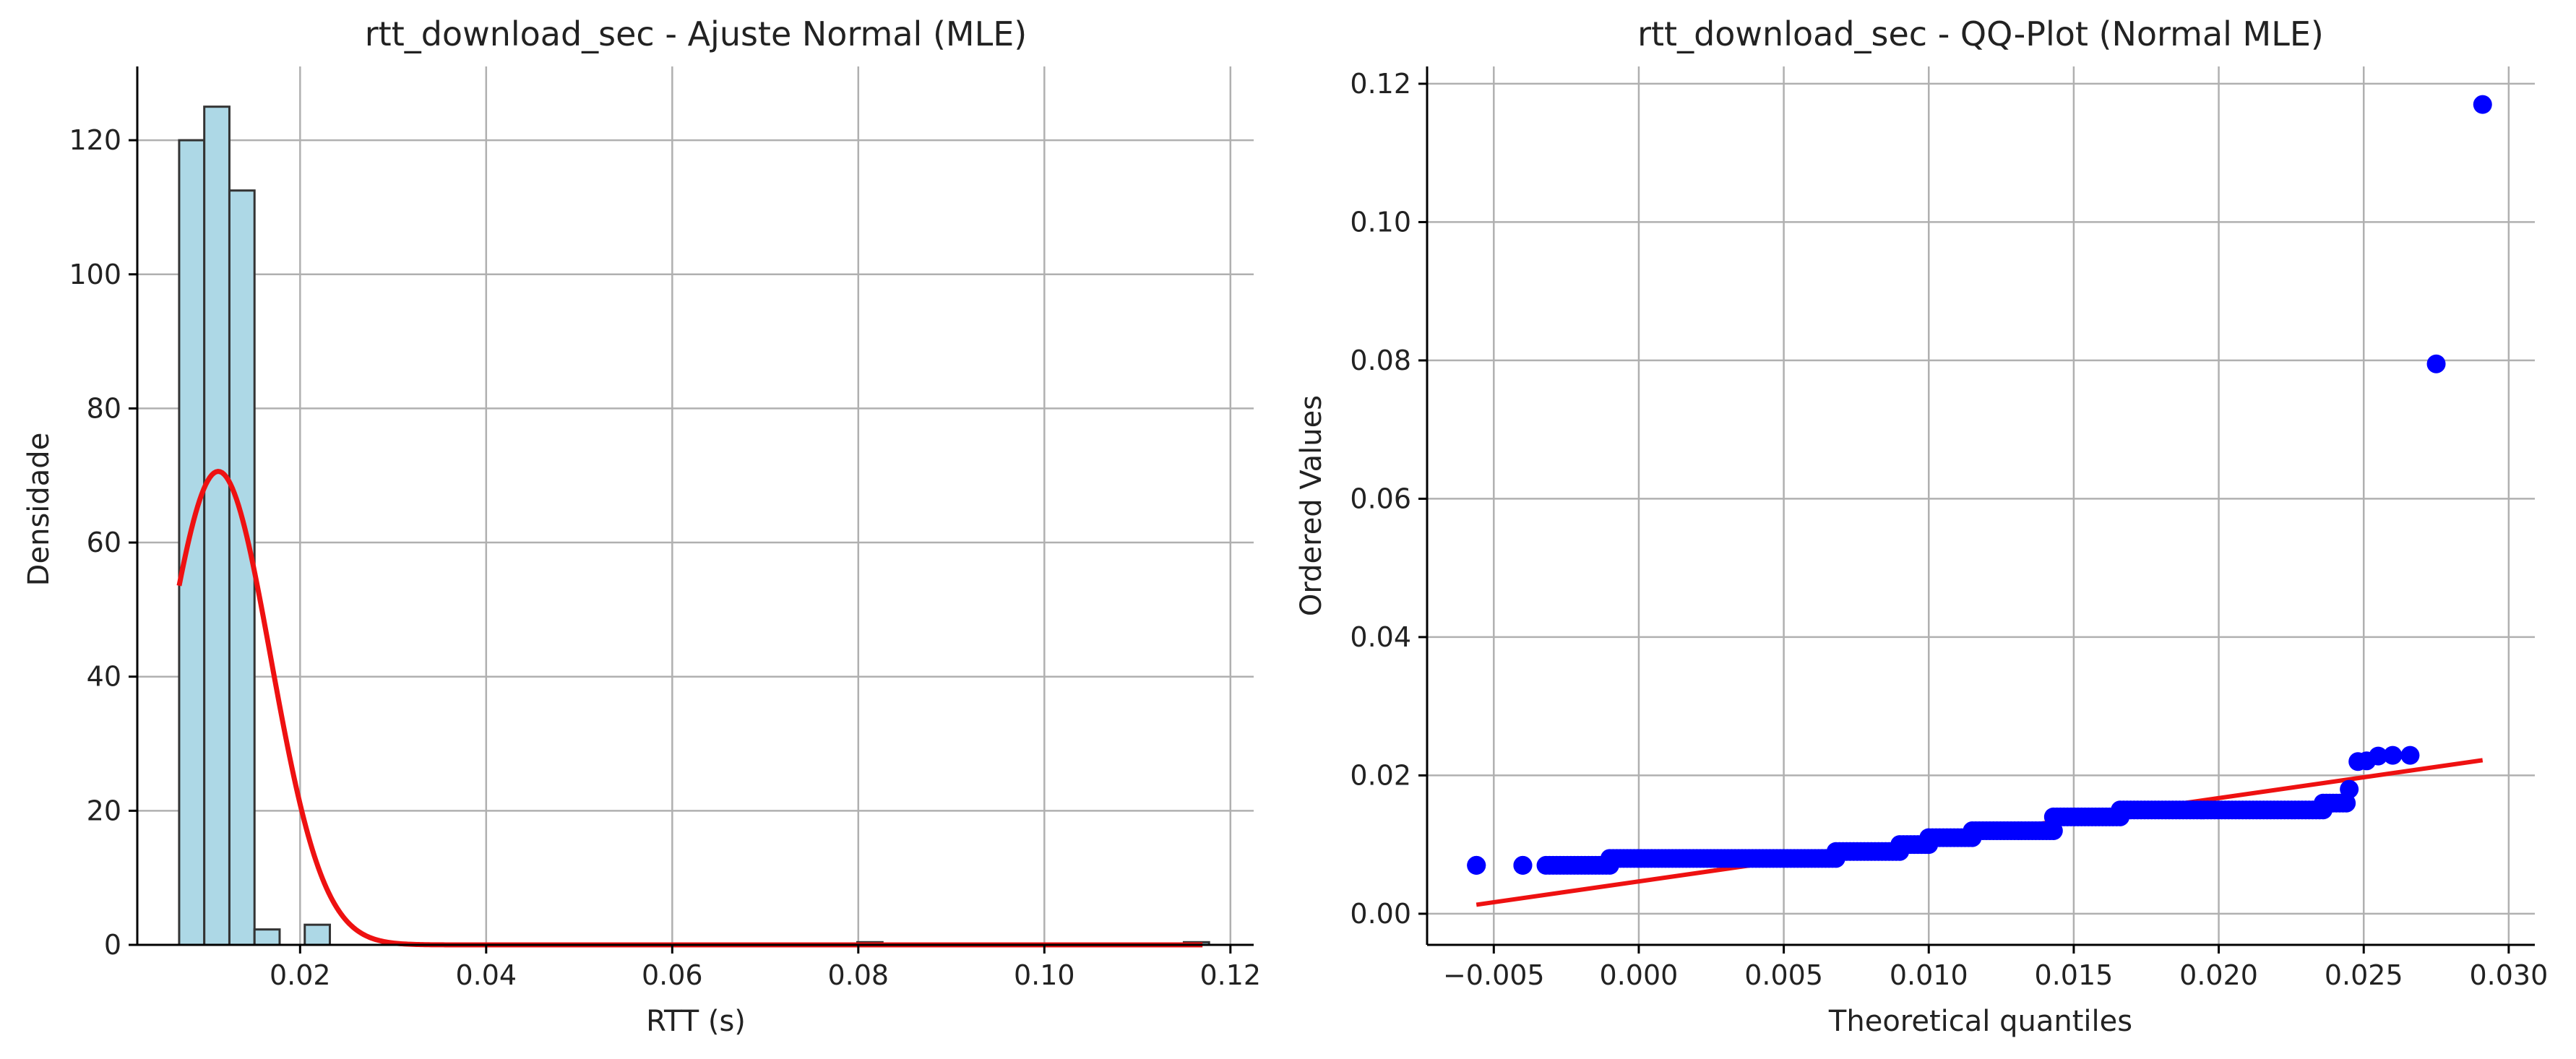 This screenshot has height=1059, width=2576. Describe the element at coordinates (1311, 505) in the screenshot. I see `qq-ylabel: Ordered Values` at that location.